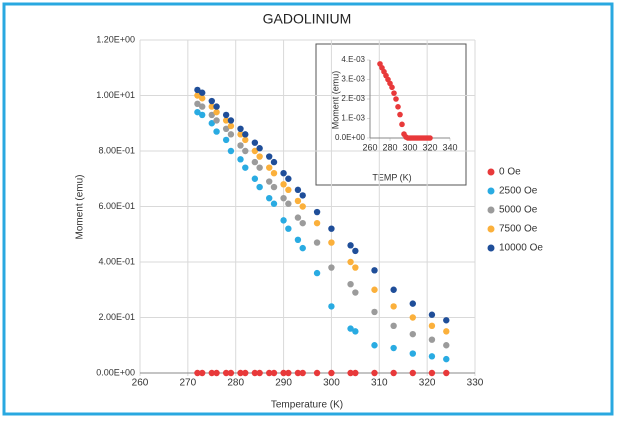  What do you see at coordinates (116, 261) in the screenshot?
I see `y-tick-label: 4.00E-01` at bounding box center [116, 261].